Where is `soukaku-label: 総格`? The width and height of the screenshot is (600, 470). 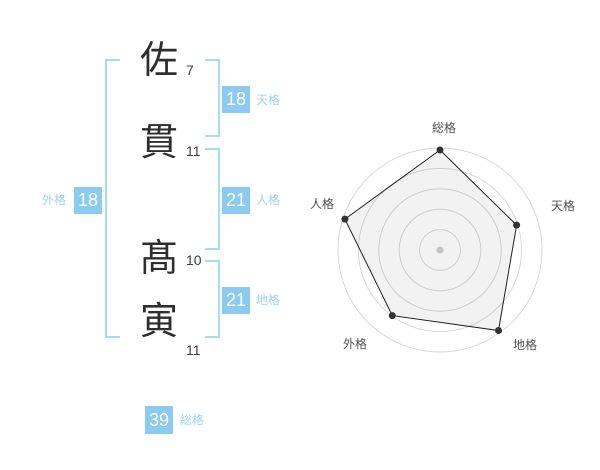 soukaku-label: 総格 is located at coordinates (192, 420).